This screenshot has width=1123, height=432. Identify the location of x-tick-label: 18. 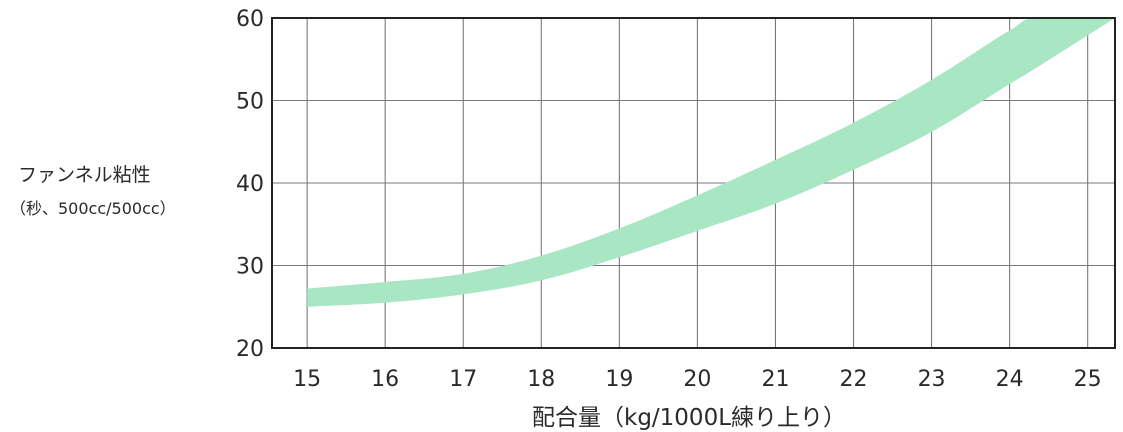
(541, 379).